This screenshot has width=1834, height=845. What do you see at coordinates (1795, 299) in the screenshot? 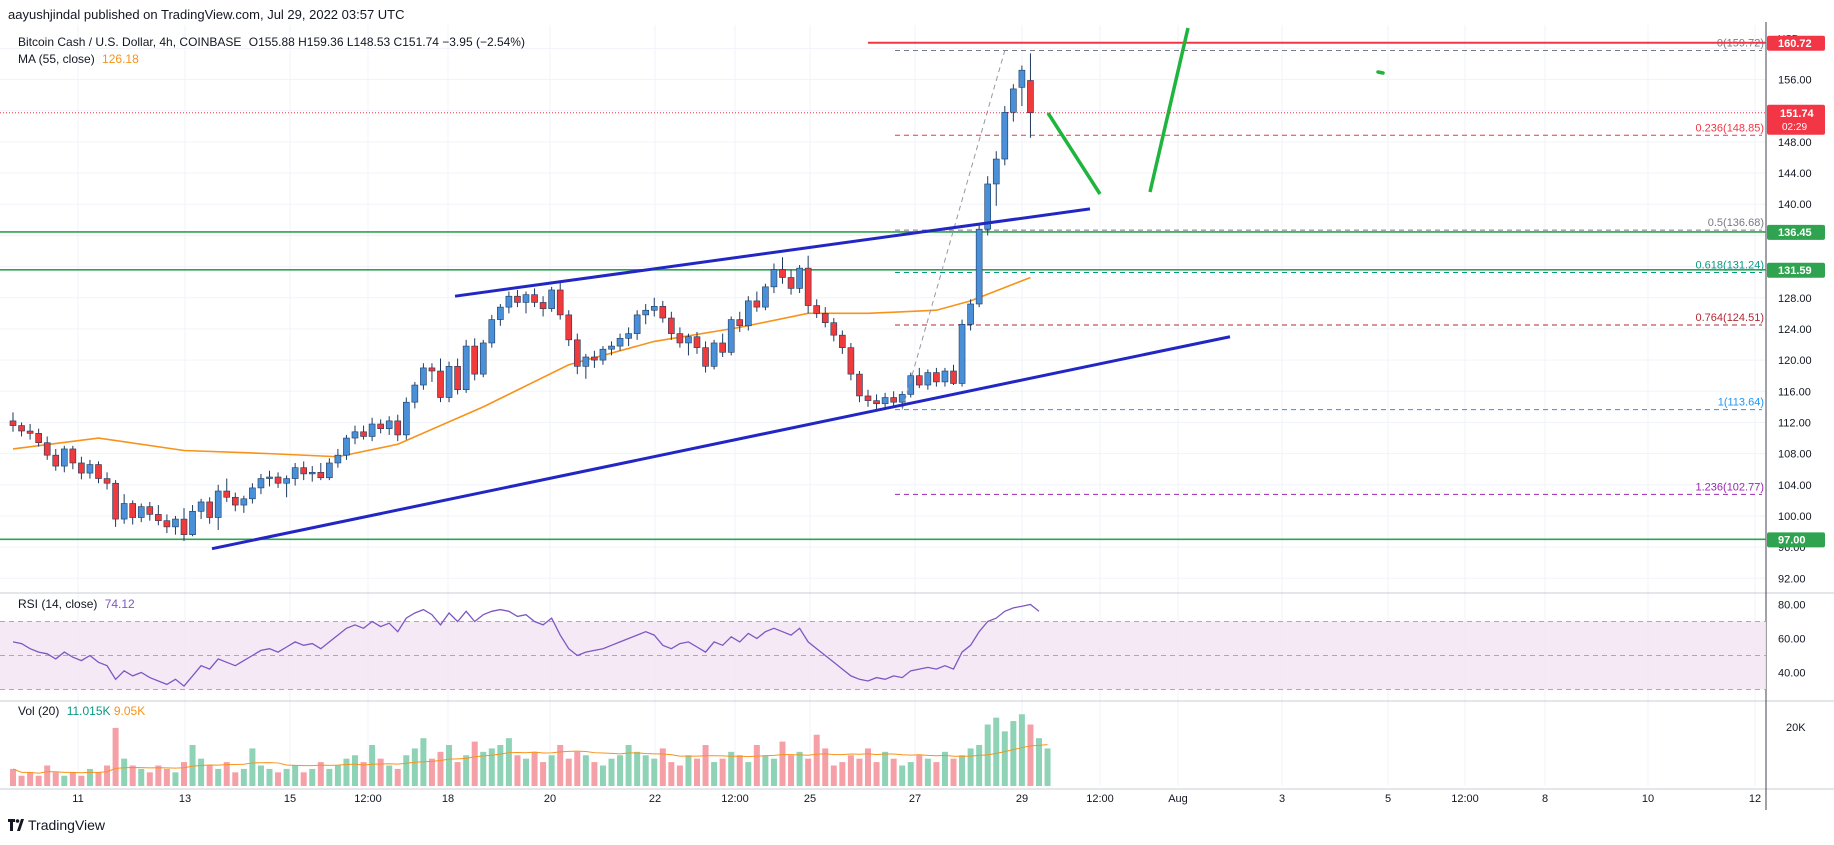
I see `price-tick: 128.00` at bounding box center [1795, 299].